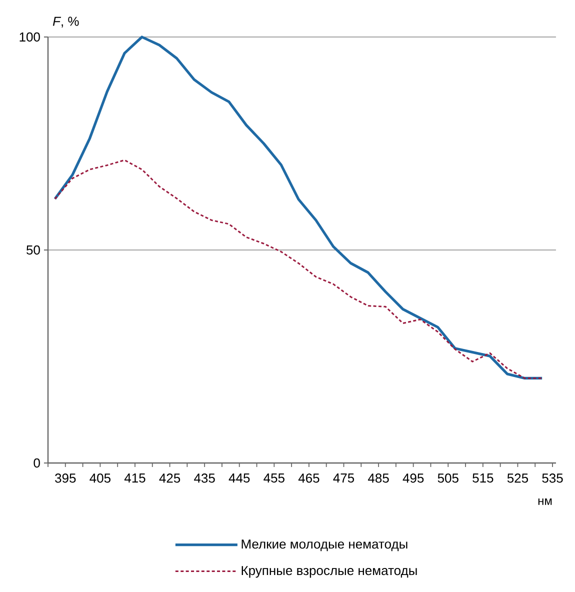 The image size is (575, 592). I want to click on x-tick-label: 455, so click(274, 478).